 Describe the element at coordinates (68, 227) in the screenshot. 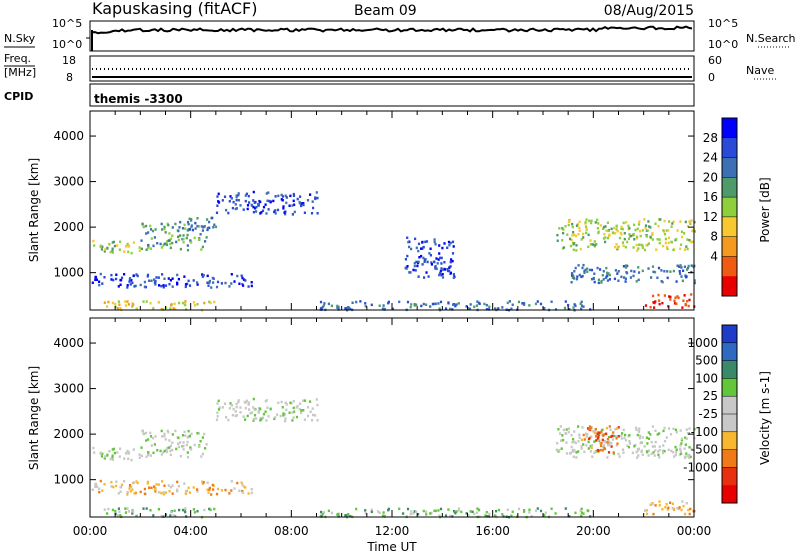

I see `power-y-tick-label: 2000` at that location.